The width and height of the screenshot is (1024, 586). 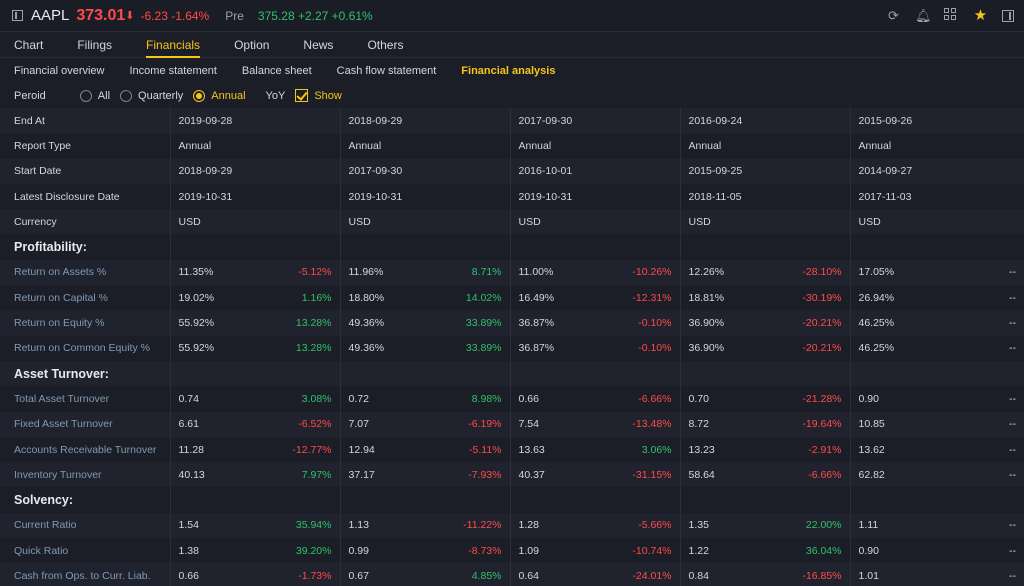 What do you see at coordinates (85, 121) in the screenshot?
I see `row-label: End At` at bounding box center [85, 121].